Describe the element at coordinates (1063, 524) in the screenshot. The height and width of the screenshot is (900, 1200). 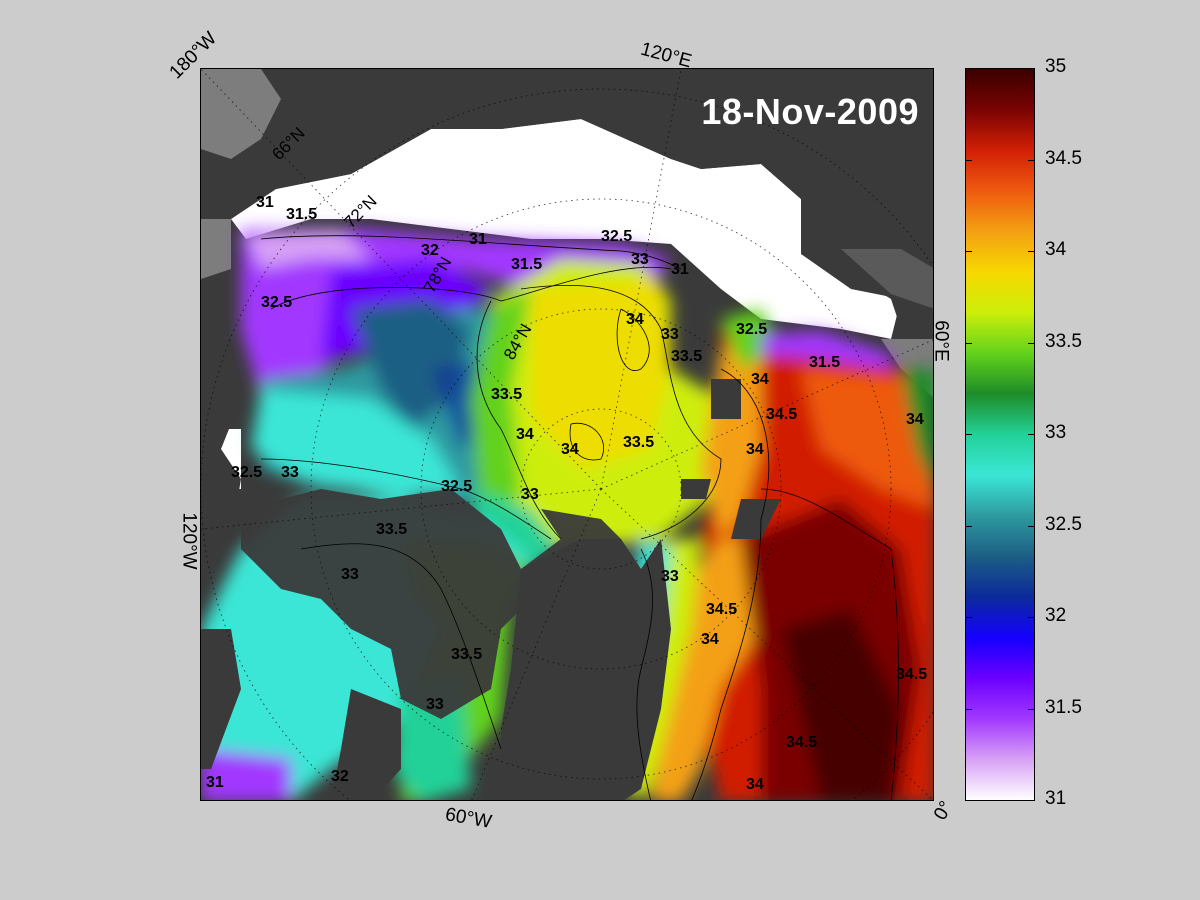
I see `colorbar-tick-label: 32.5` at that location.